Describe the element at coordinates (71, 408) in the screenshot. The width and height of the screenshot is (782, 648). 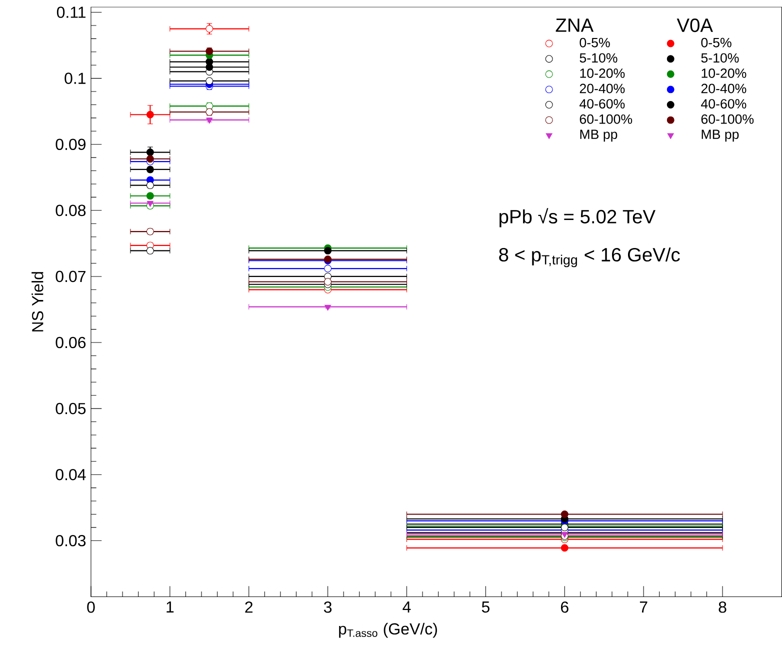
I see `y-tick-label: 0.05` at that location.